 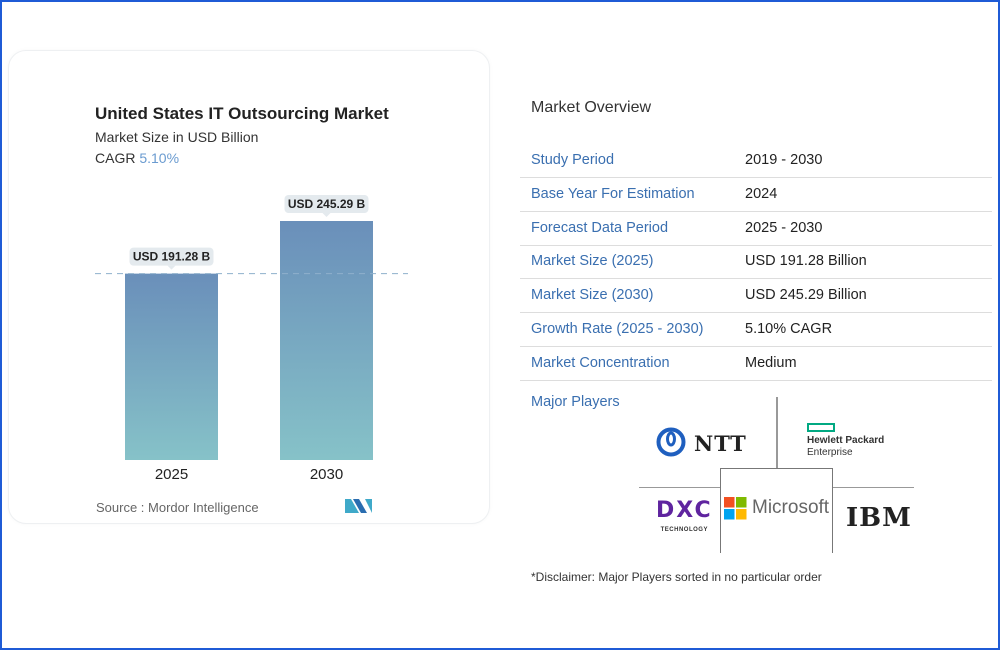 I want to click on microsoft-logo: Microsoft, so click(x=776, y=511).